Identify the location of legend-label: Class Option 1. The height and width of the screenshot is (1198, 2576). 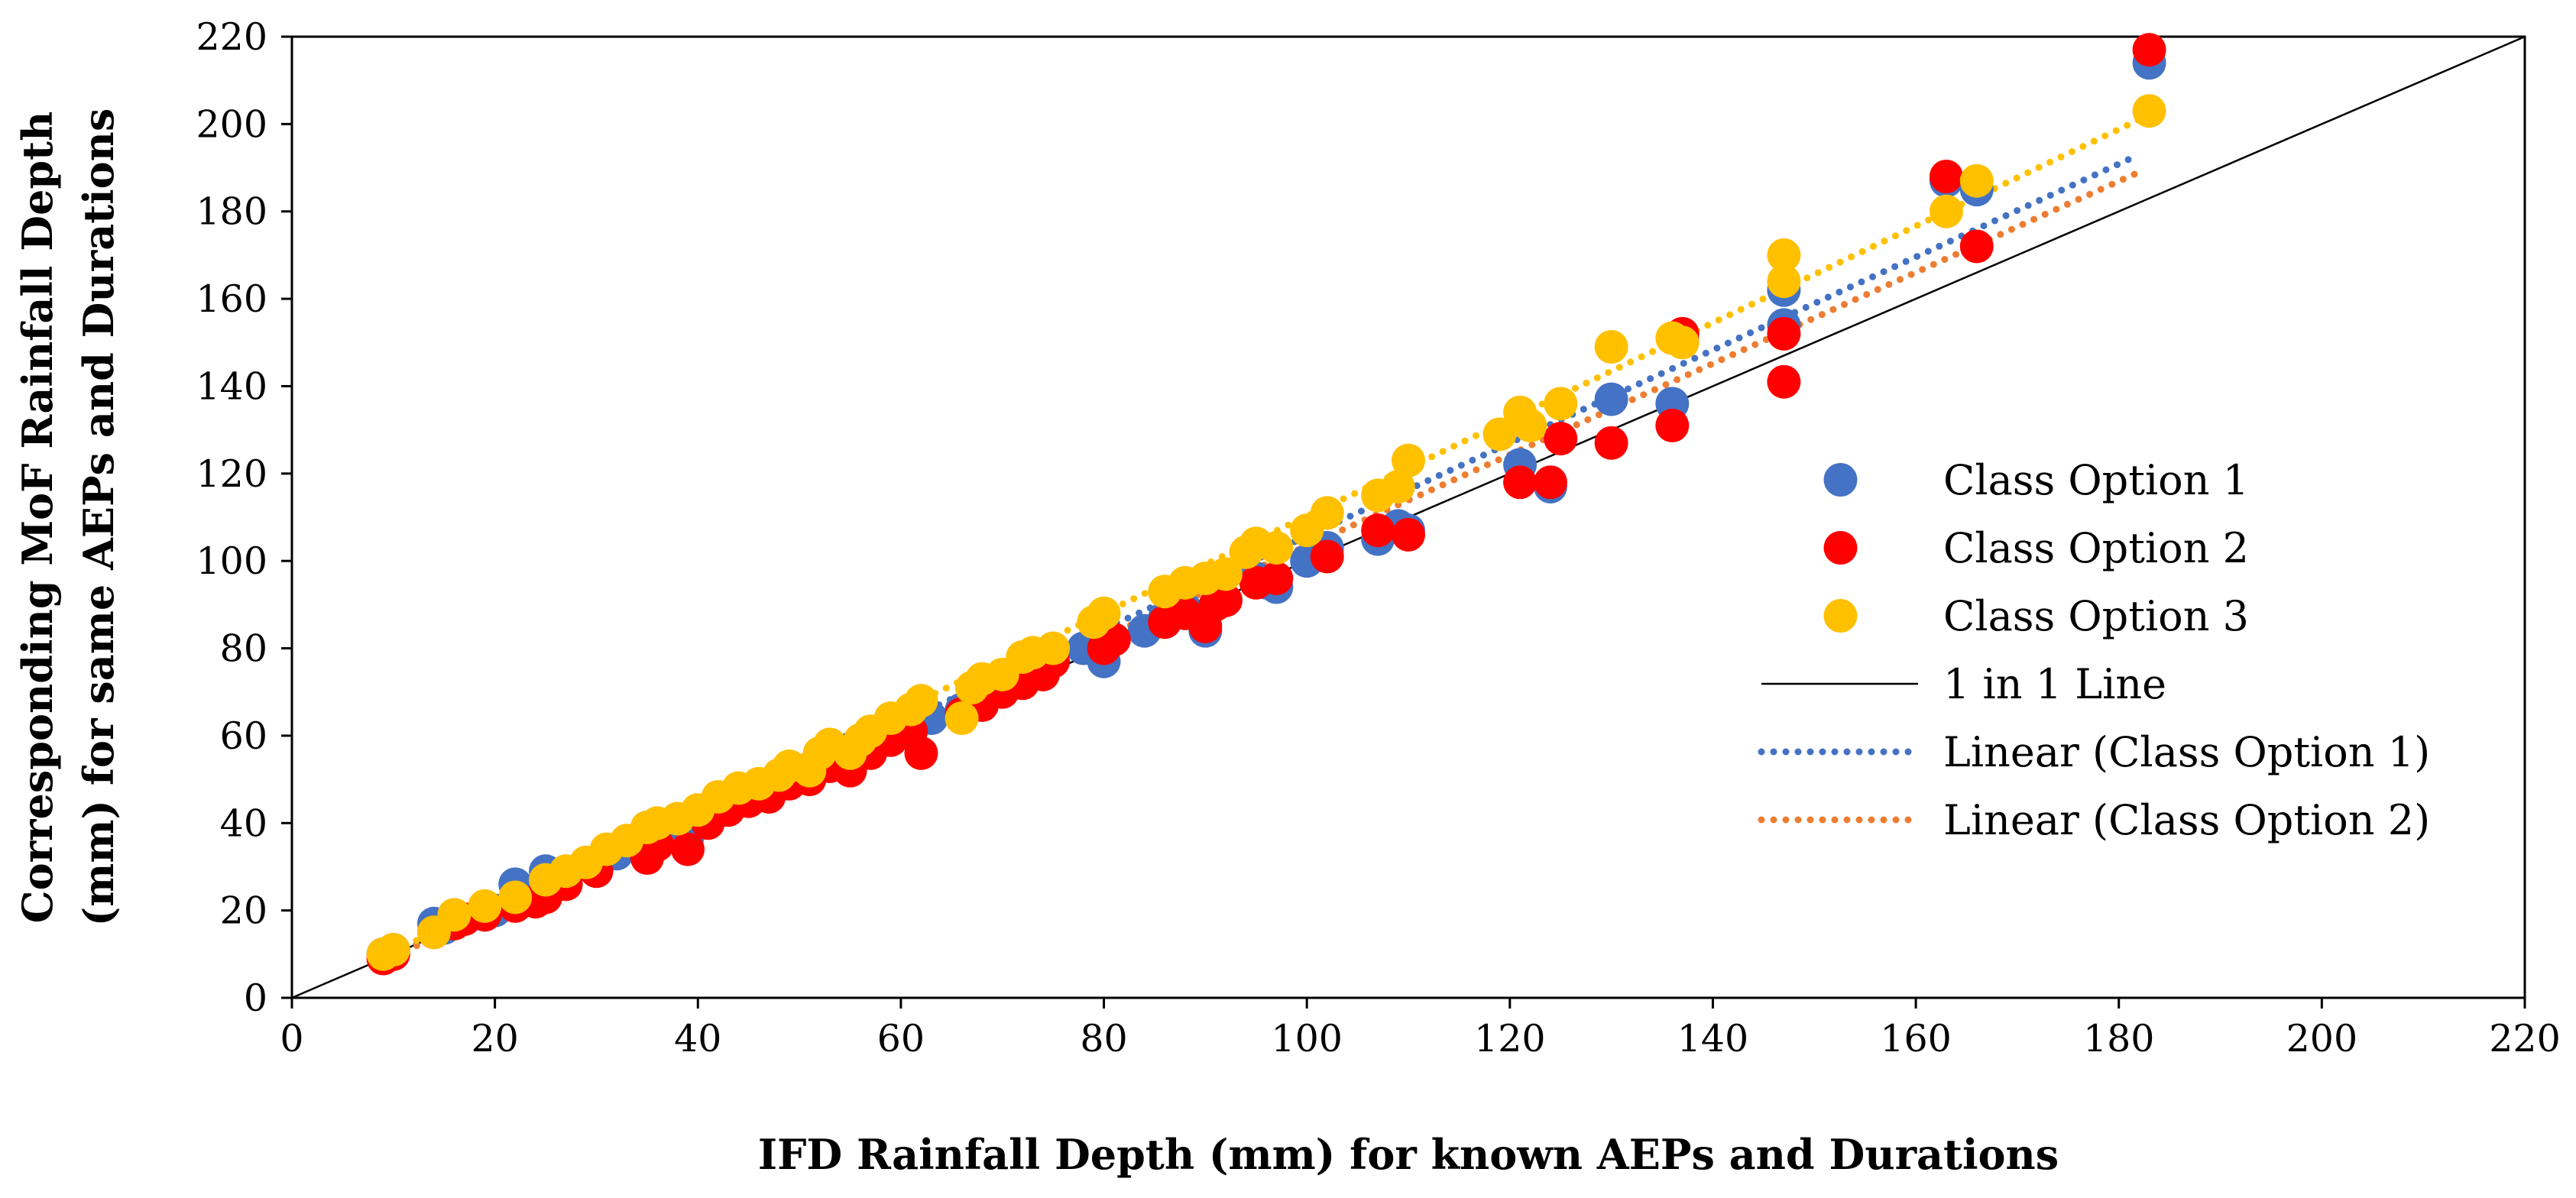
(2096, 480).